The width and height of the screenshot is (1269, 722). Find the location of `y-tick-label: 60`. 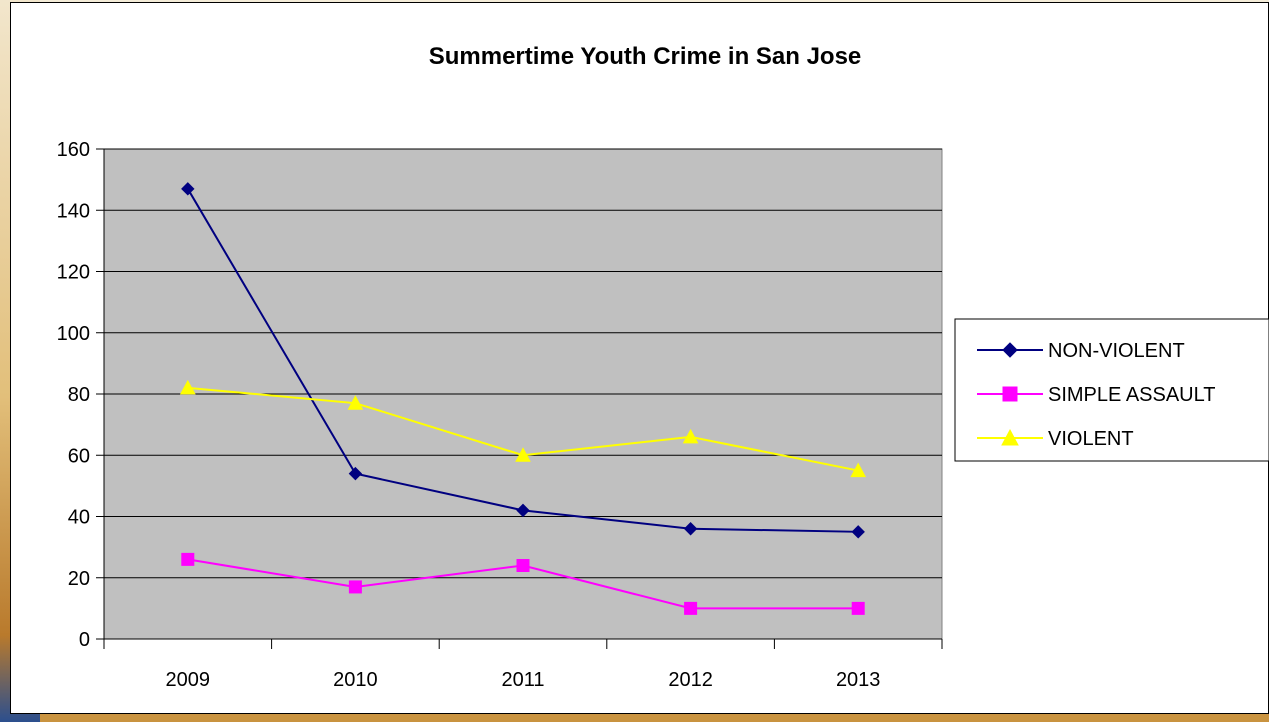

y-tick-label: 60 is located at coordinates (79, 456).